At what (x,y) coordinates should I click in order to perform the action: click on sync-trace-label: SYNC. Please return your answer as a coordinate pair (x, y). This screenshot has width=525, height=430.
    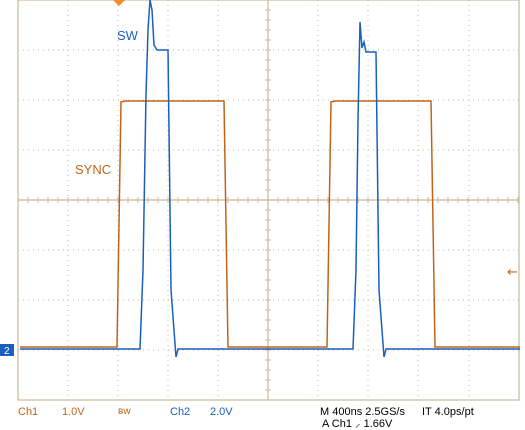
    Looking at the image, I should click on (93, 169).